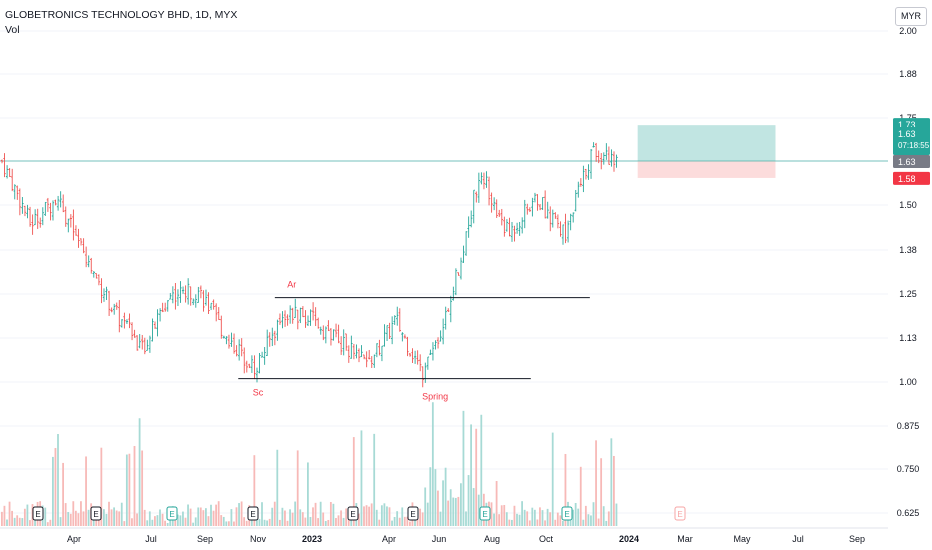 This screenshot has width=932, height=550. What do you see at coordinates (911, 16) in the screenshot?
I see `currency-selector: MYR` at bounding box center [911, 16].